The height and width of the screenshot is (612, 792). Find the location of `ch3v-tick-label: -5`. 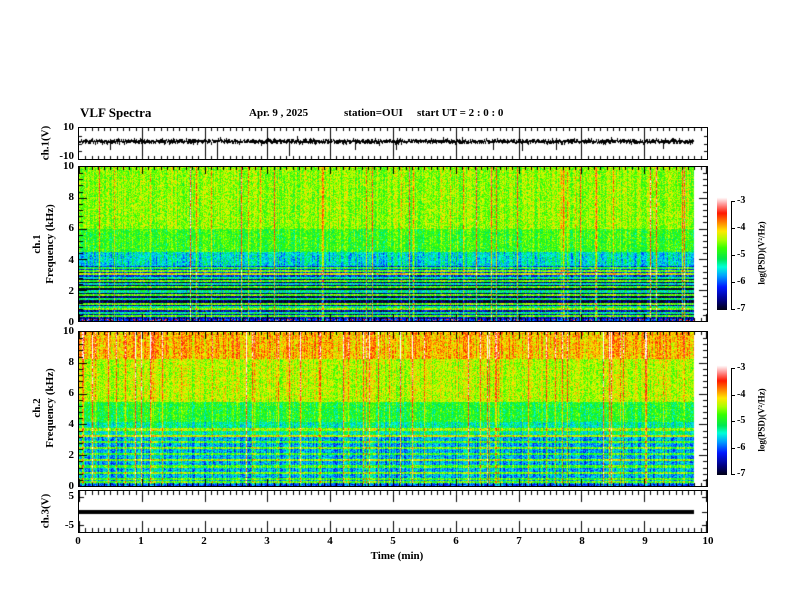

ch3v-tick-label: -5 is located at coordinates (69, 525).